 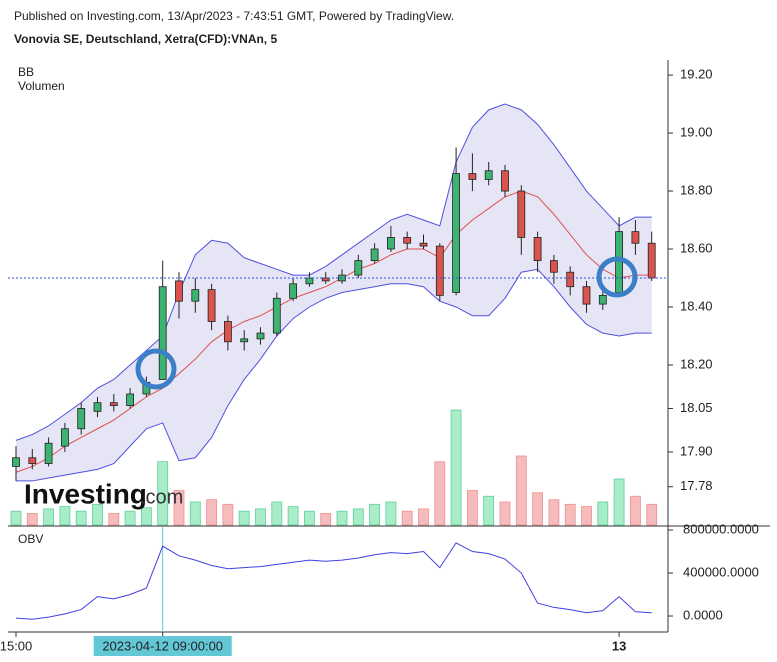 What do you see at coordinates (721, 571) in the screenshot?
I see `y-tick-label: 400000.0000` at bounding box center [721, 571].